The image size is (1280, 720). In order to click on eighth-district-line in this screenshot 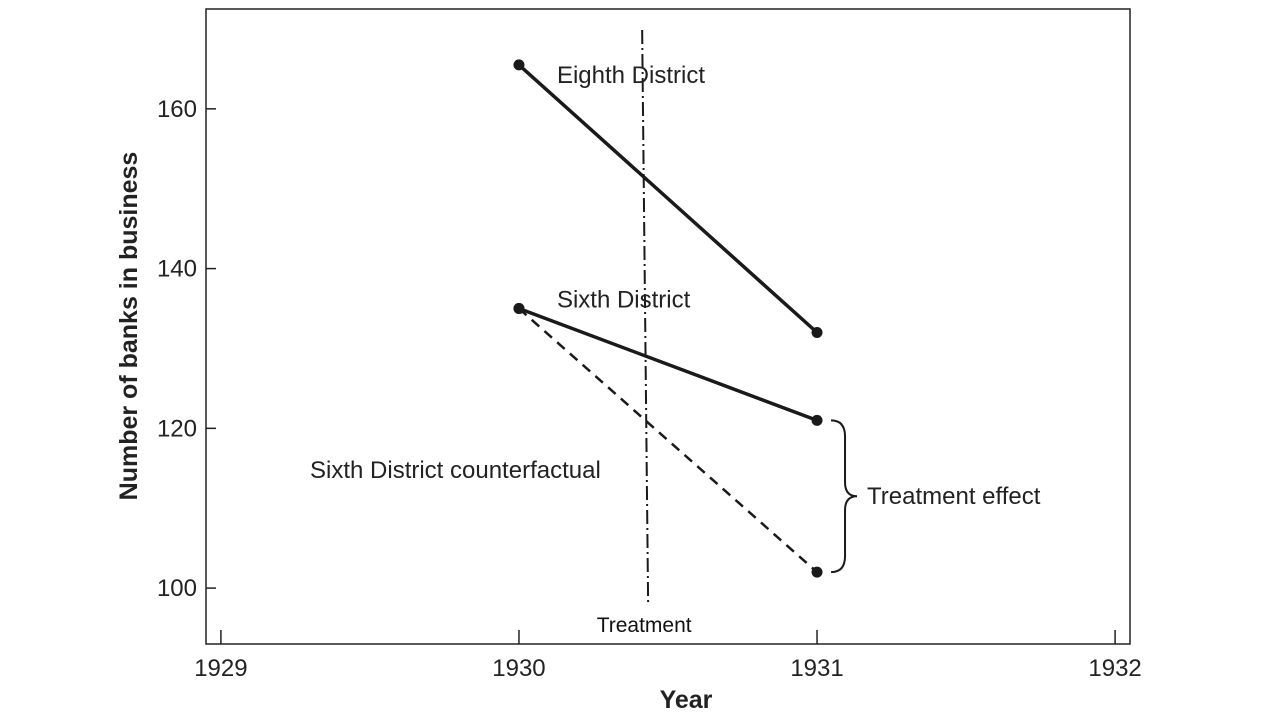, I will do `click(668, 198)`.